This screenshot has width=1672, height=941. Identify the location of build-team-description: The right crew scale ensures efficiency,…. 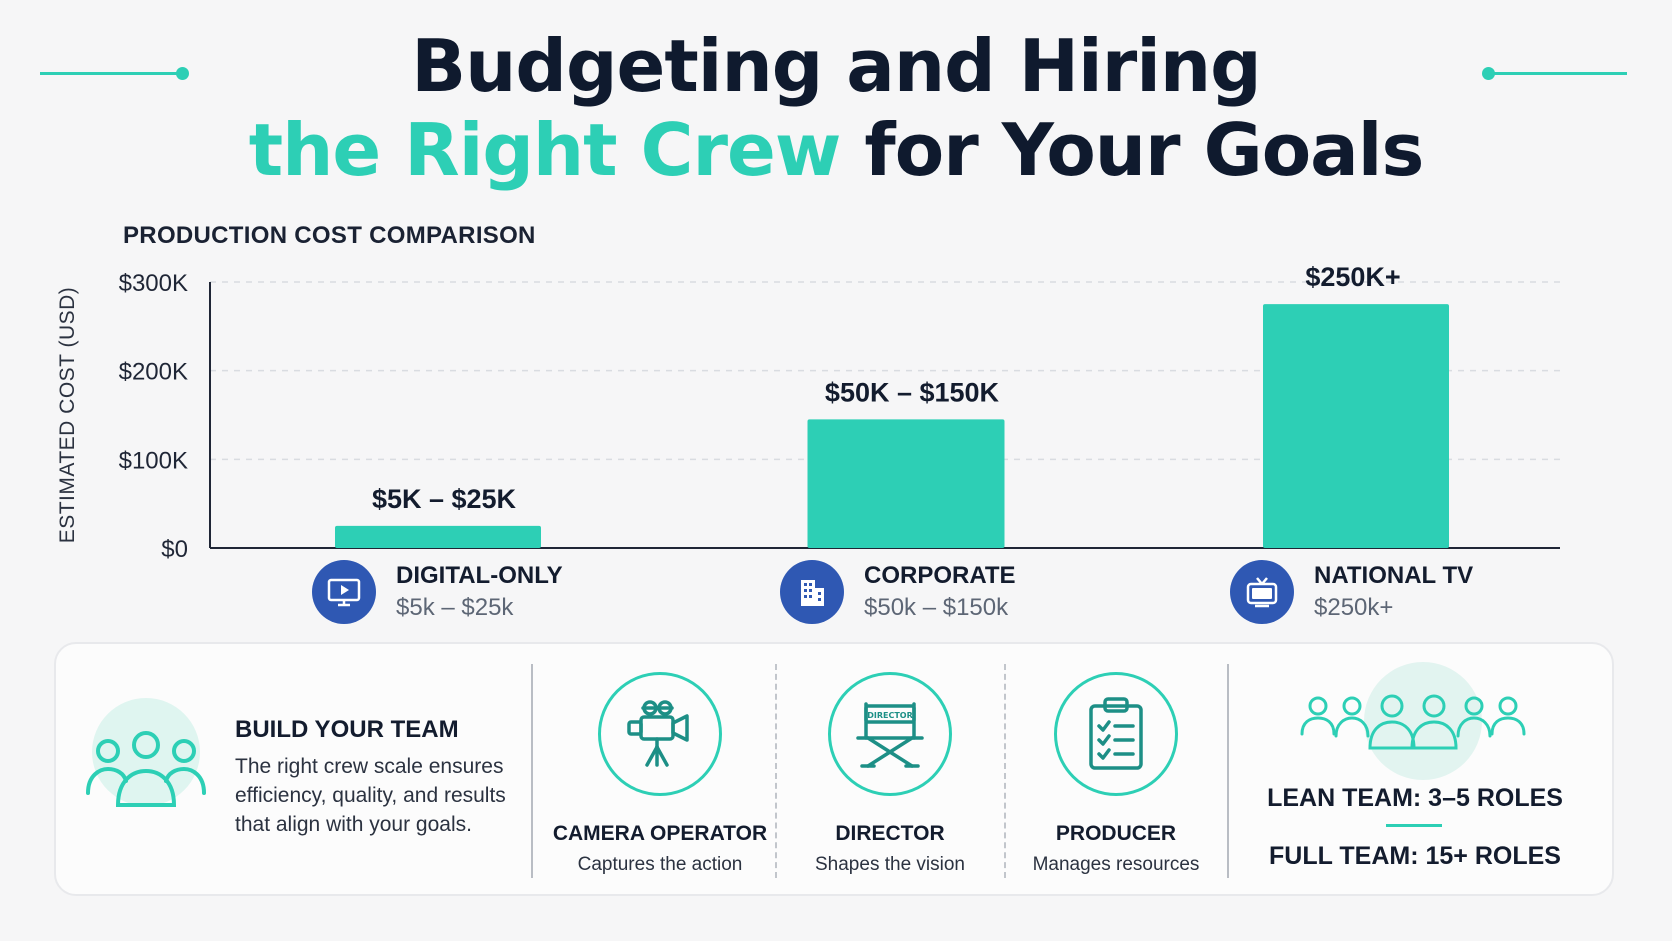
(370, 795).